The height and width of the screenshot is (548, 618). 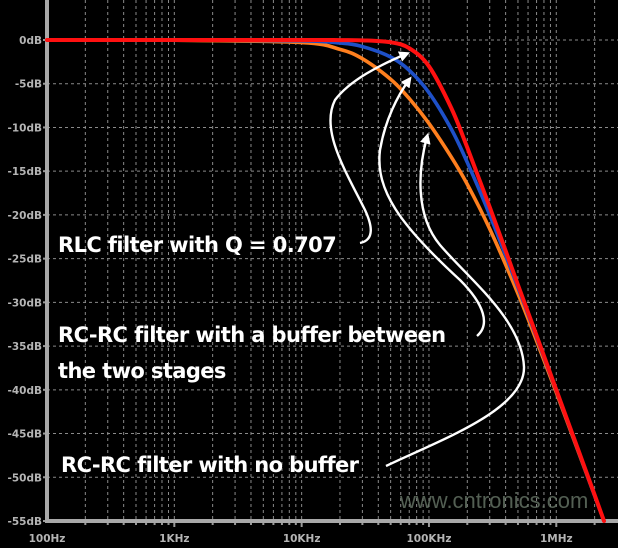 I want to click on y-tick-label: -35dB, so click(x=25, y=347).